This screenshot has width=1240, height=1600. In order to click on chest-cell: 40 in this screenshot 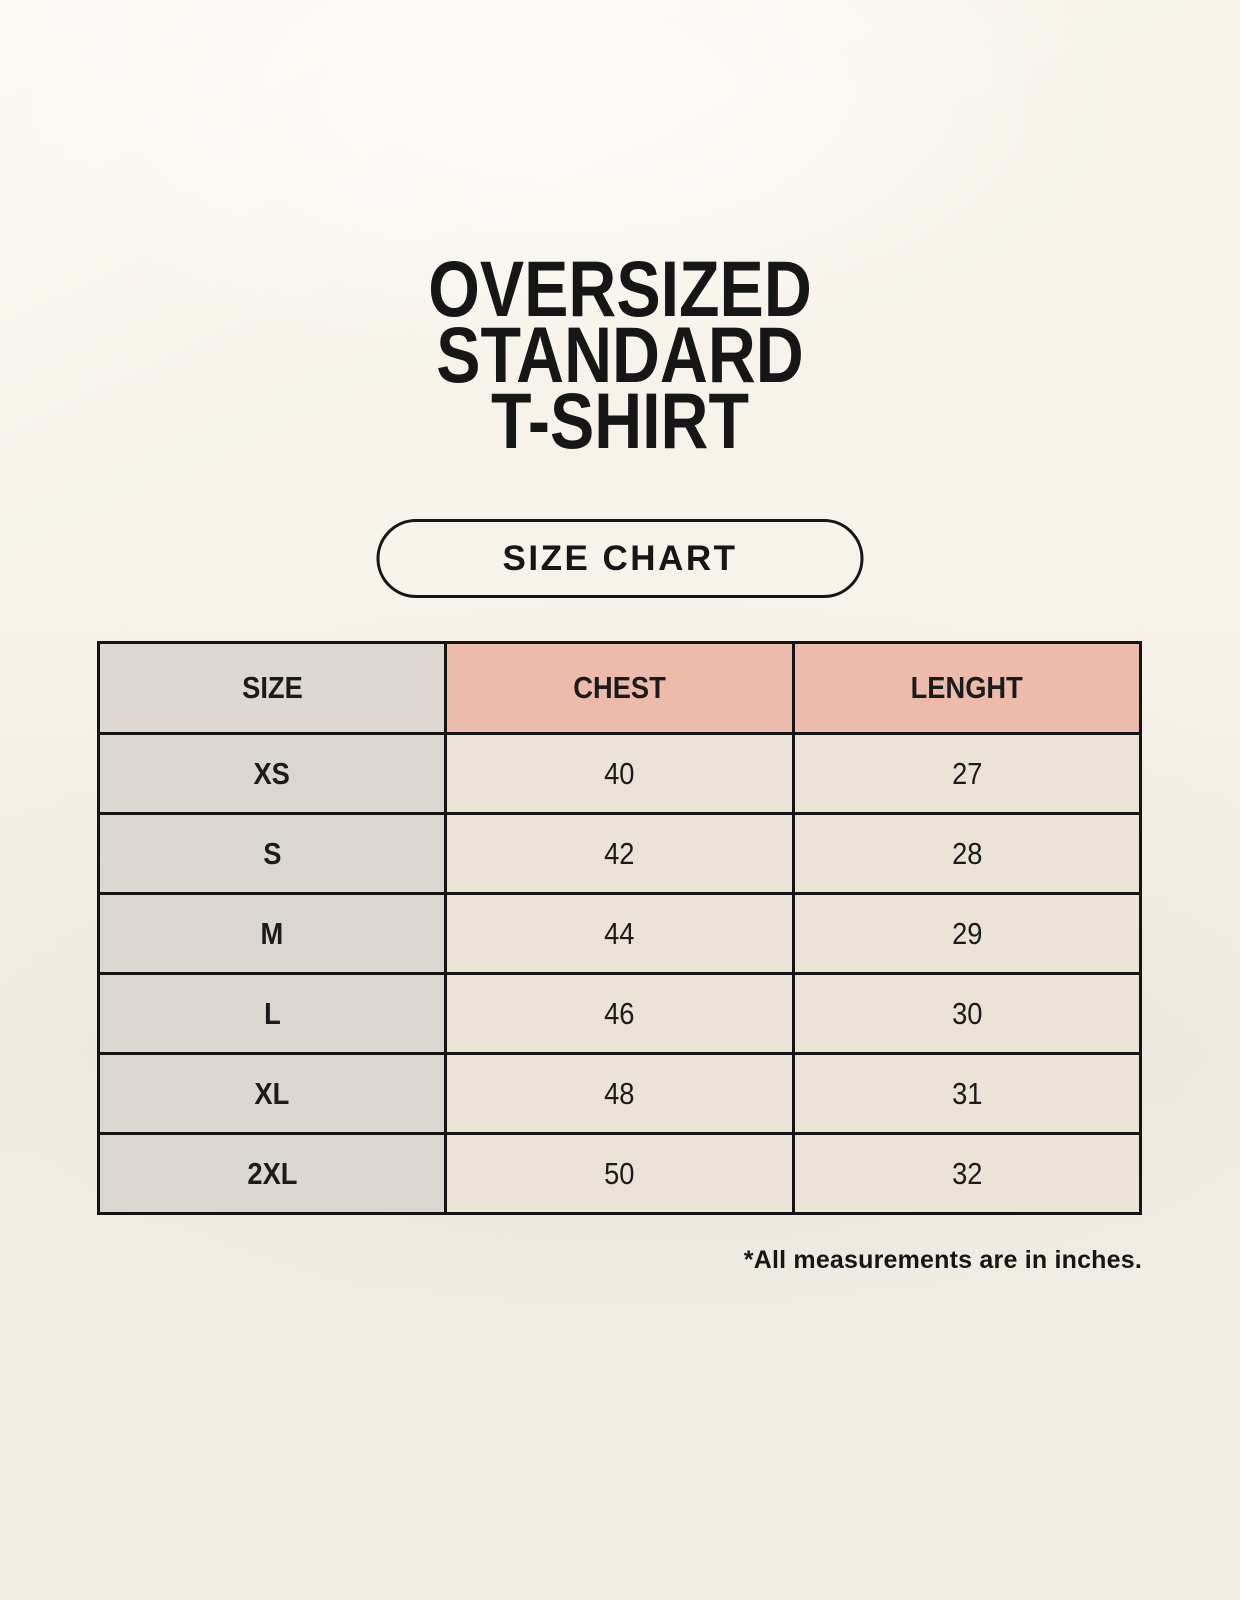, I will do `click(619, 773)`.